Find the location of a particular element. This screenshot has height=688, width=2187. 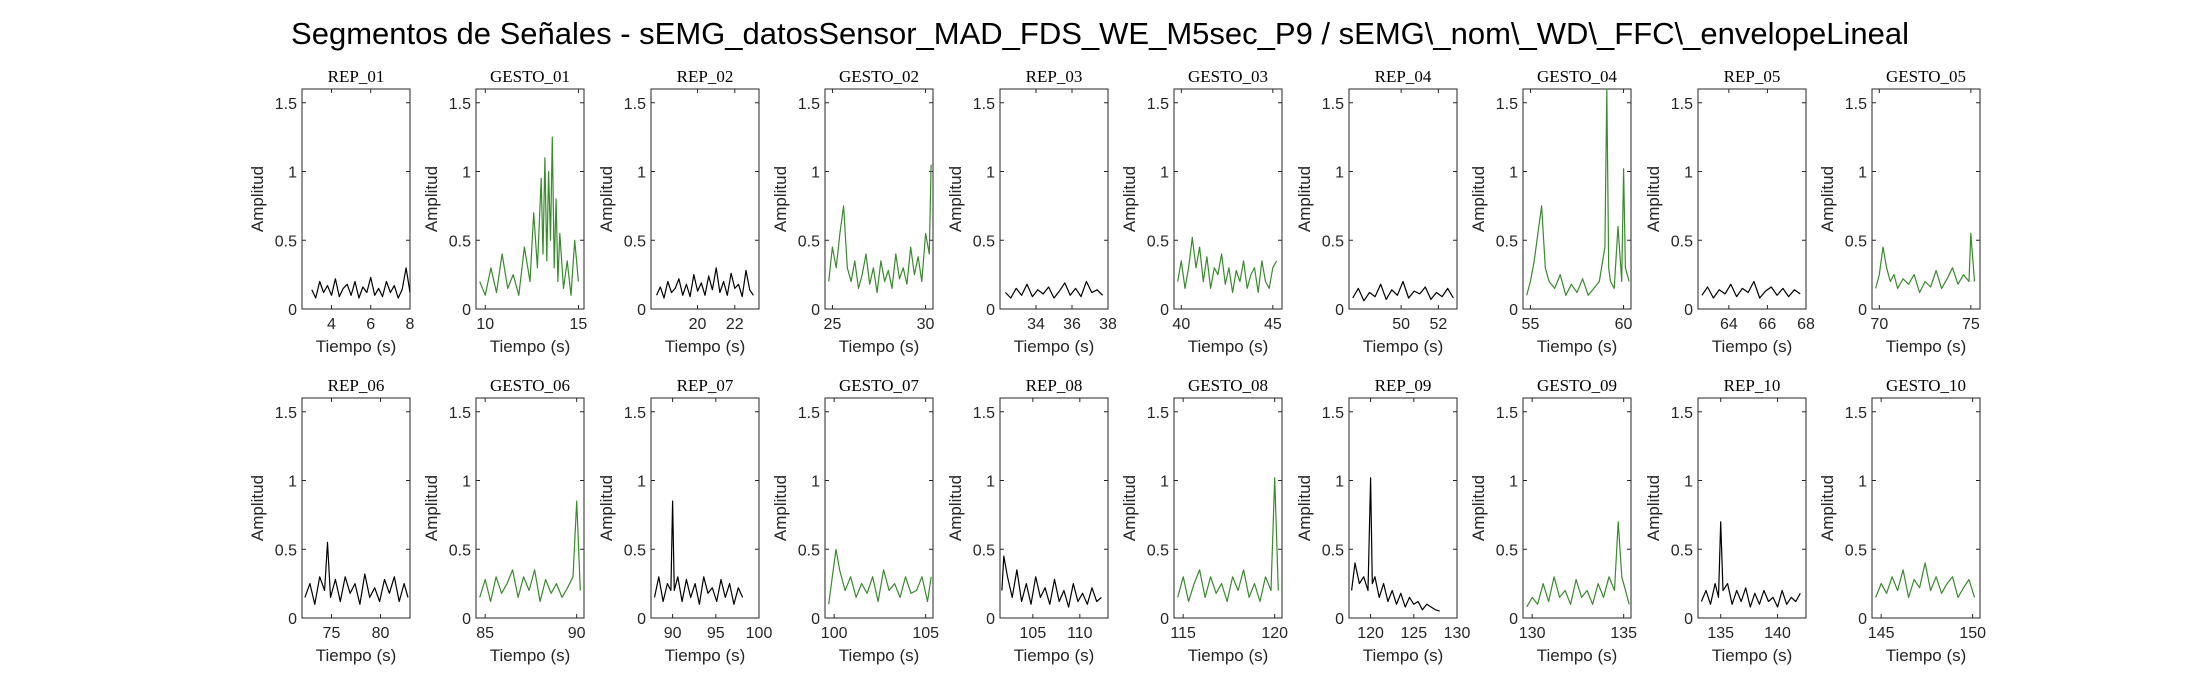

subplot-title: REP_09 is located at coordinates (1403, 385).